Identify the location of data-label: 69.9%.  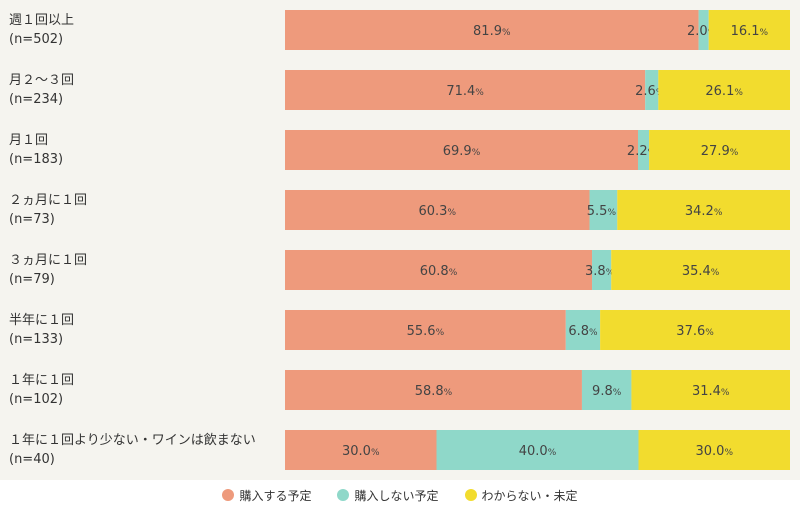
(462, 151).